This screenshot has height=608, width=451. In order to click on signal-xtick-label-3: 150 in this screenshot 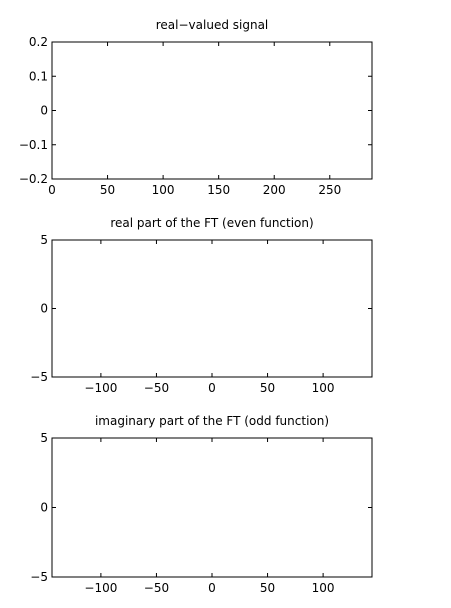, I will do `click(218, 190)`.